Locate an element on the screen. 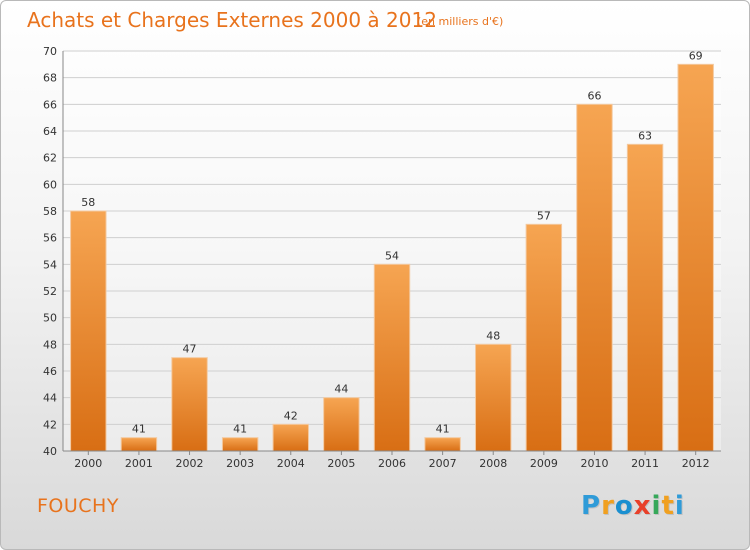 The image size is (750, 550). y-tick-label: 62 is located at coordinates (50, 158).